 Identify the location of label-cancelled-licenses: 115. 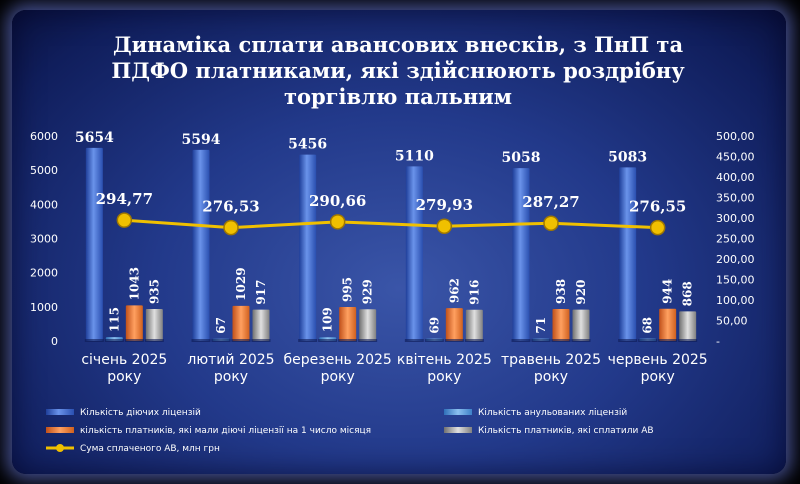
(114, 319).